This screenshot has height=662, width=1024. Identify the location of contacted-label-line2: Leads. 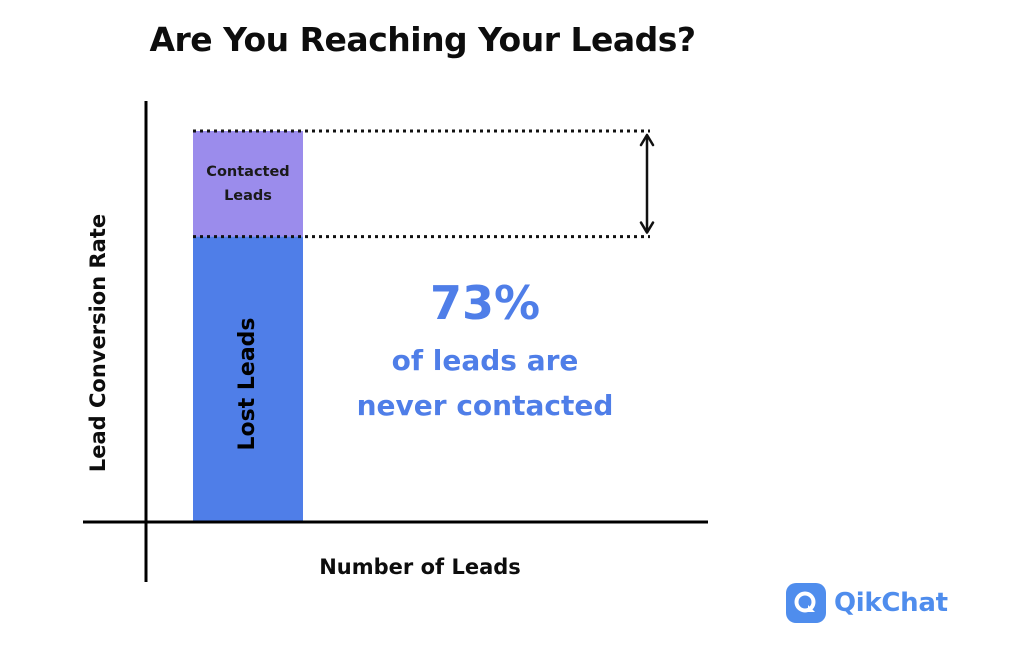
(248, 195).